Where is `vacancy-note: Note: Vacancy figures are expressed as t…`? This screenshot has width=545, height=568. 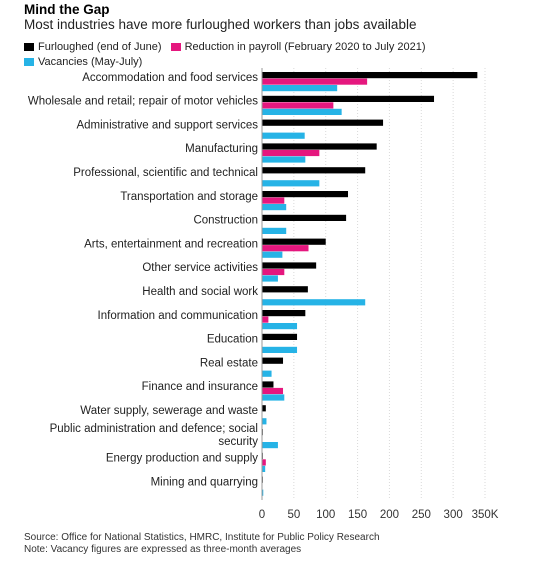 vacancy-note: Note: Vacancy figures are expressed as t… is located at coordinates (163, 549).